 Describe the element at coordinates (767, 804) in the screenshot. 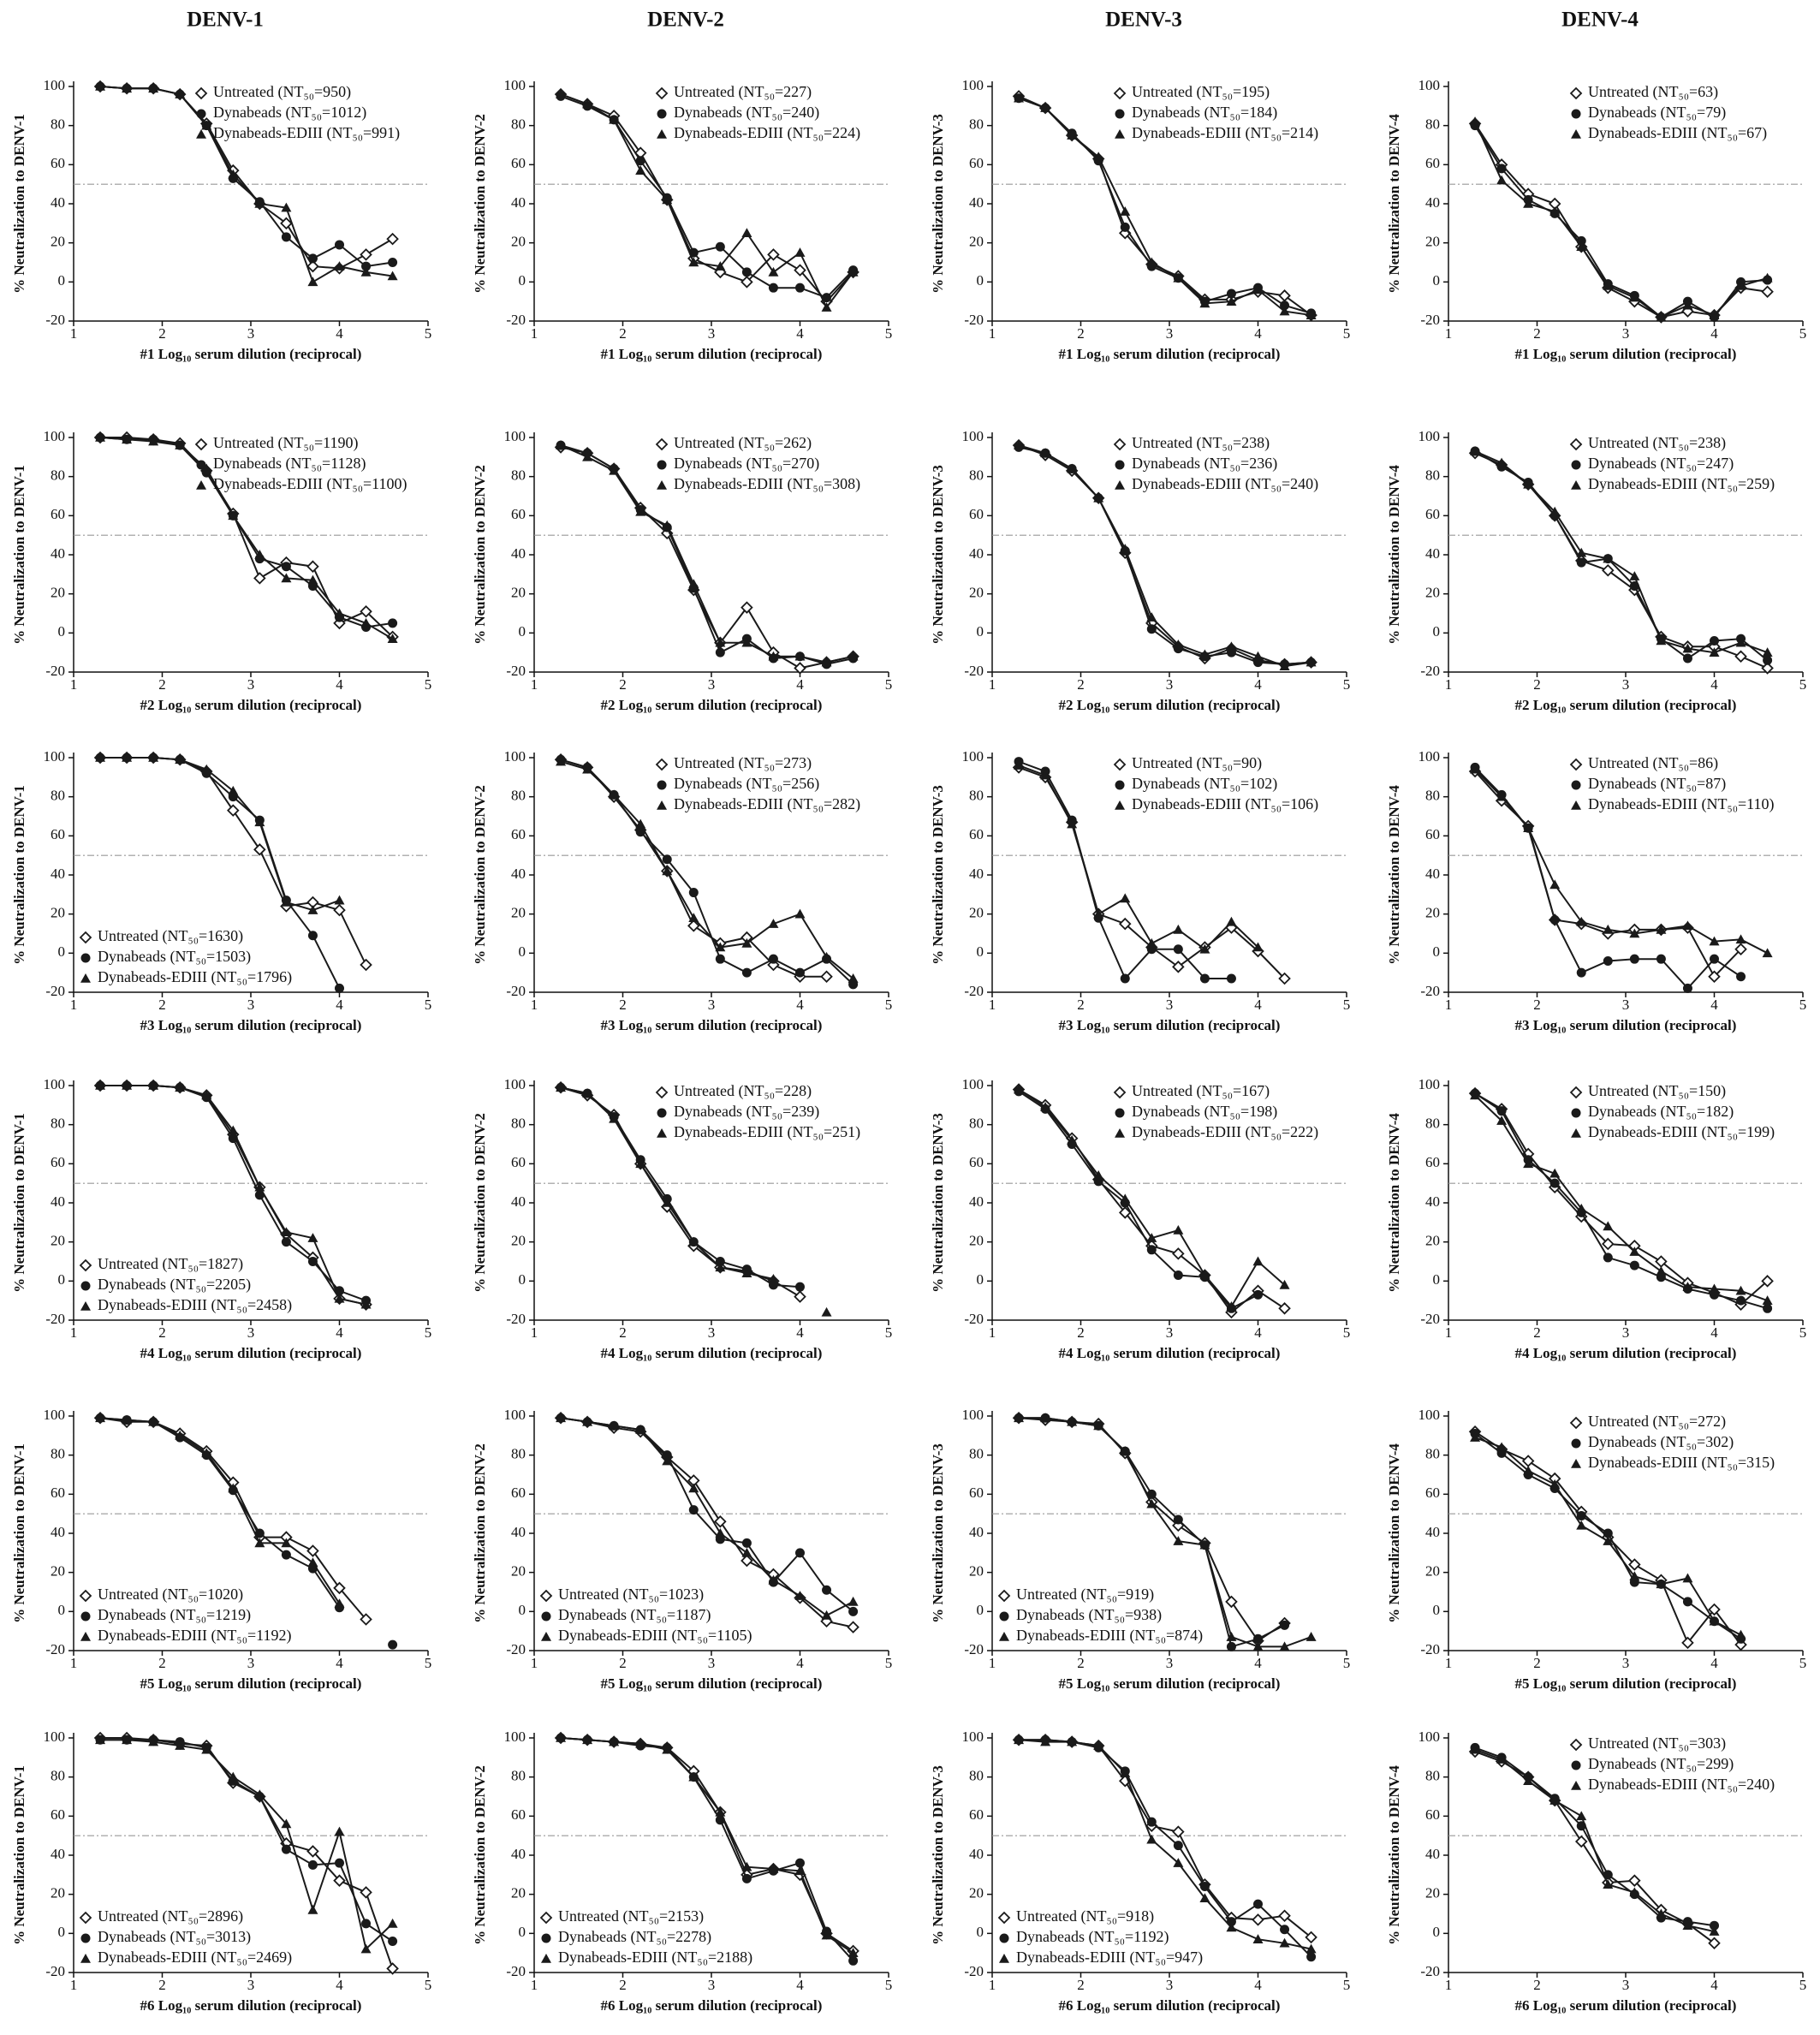

I see `legend-label: Dynabeads-EDIII (NT₅₀=282)` at that location.